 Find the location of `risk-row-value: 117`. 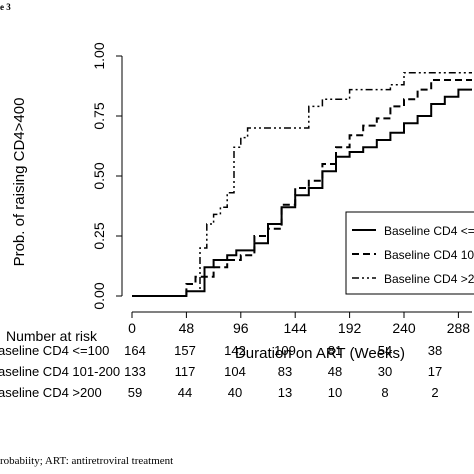

risk-row-value: 117 is located at coordinates (185, 371).